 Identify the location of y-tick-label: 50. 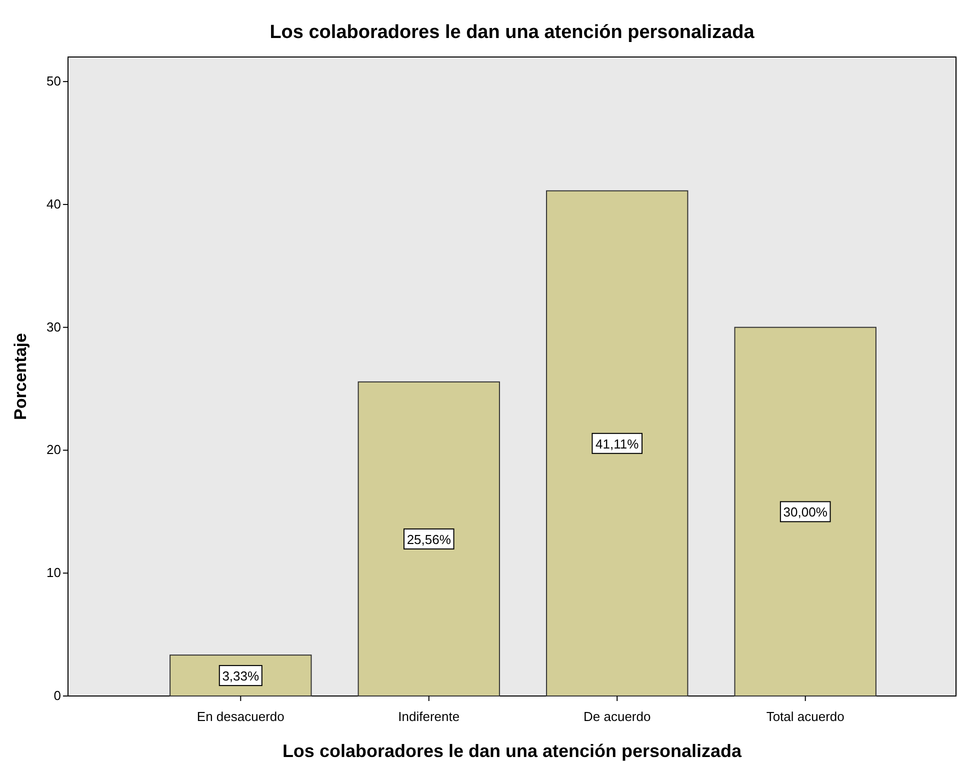
(53, 81).